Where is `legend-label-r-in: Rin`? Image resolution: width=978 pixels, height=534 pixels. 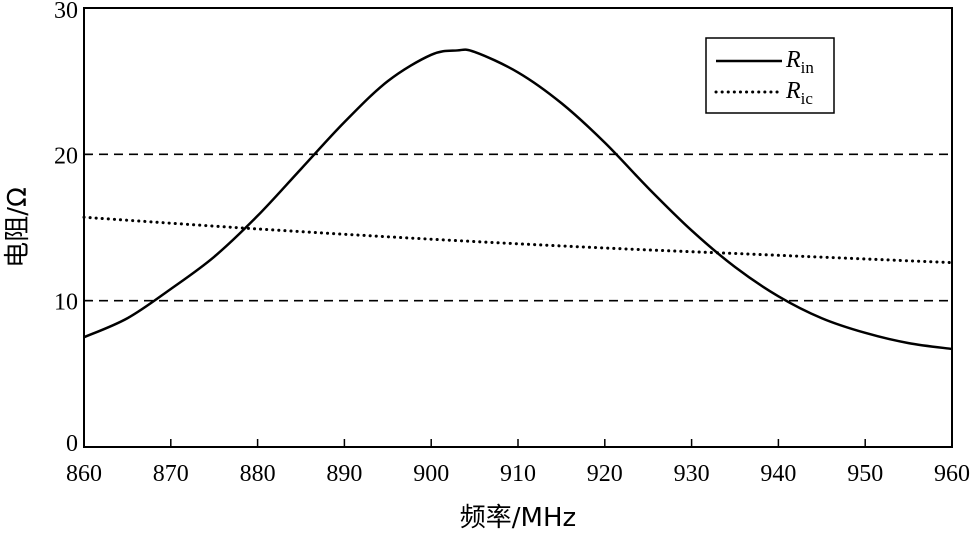 legend-label-r-in: Rin is located at coordinates (799, 62).